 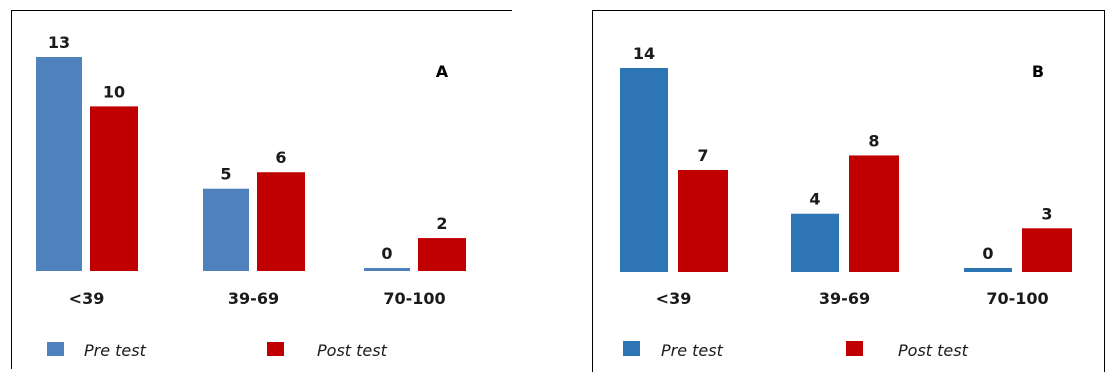 What do you see at coordinates (114, 91) in the screenshot?
I see `bar-value-label-post-test-39: 10` at bounding box center [114, 91].